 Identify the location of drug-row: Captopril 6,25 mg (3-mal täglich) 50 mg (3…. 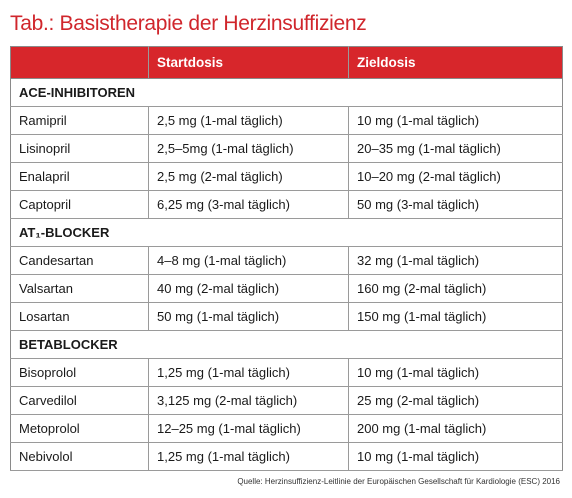
(286, 204).